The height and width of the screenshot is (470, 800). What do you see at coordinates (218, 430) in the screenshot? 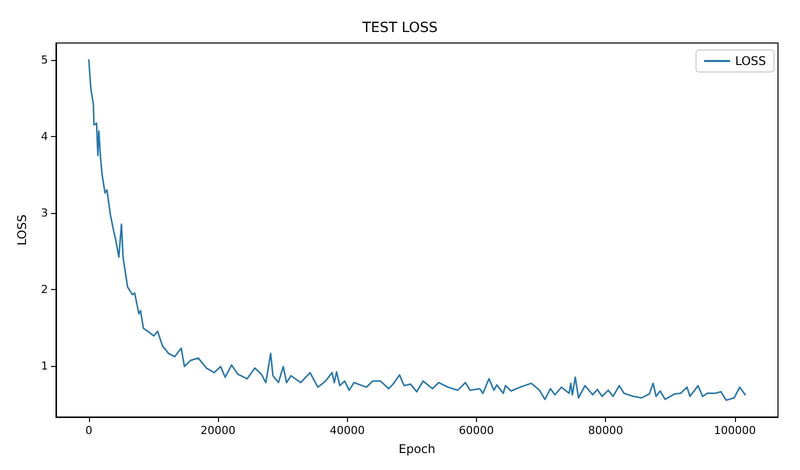
I see `x-tick-label: 20000` at bounding box center [218, 430].